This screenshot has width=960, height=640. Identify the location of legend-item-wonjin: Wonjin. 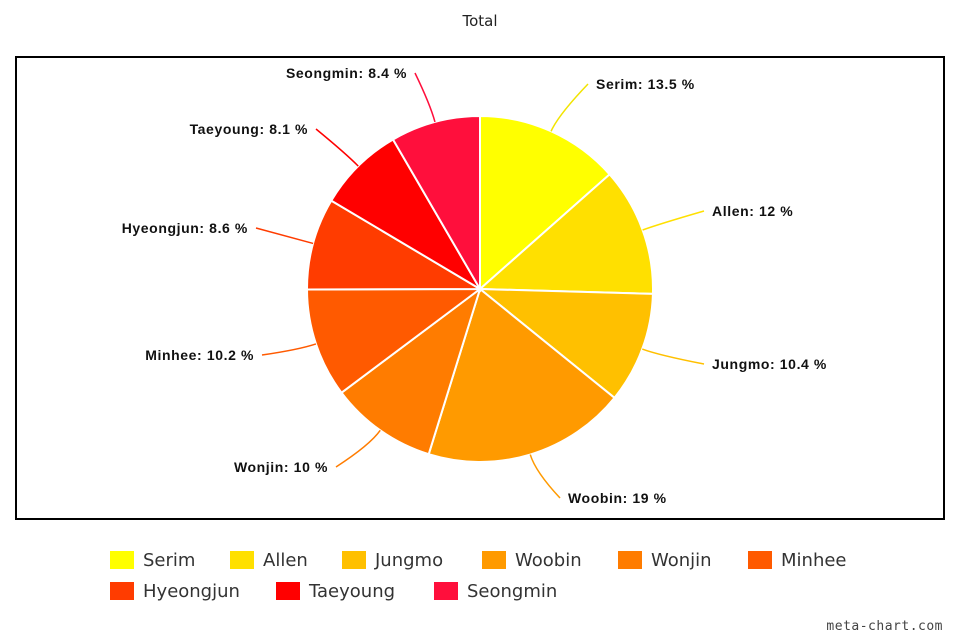
(665, 560).